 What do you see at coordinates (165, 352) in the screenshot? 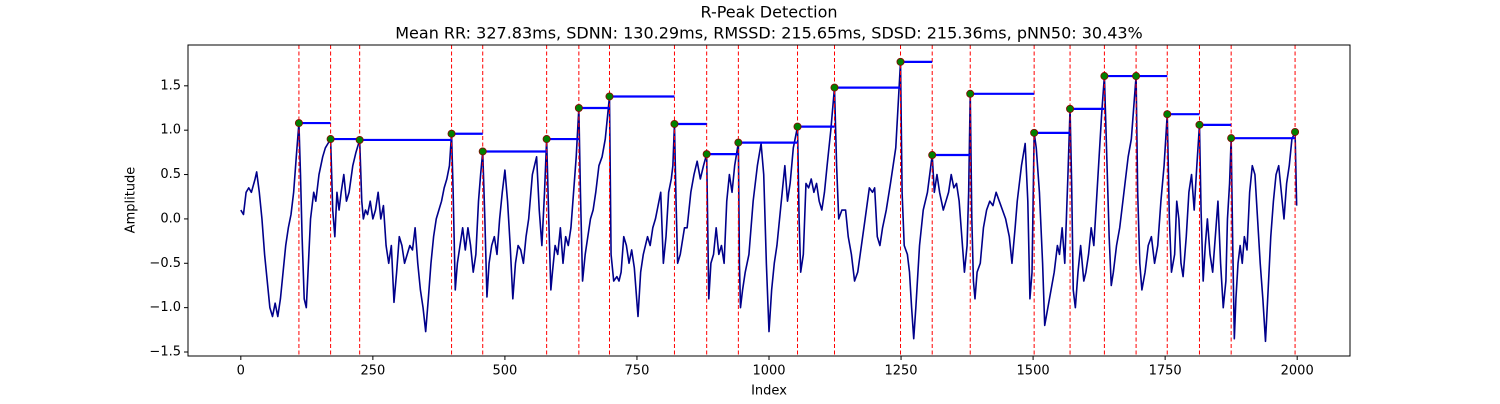
I see `y-tick-label: −1.5` at bounding box center [165, 352].